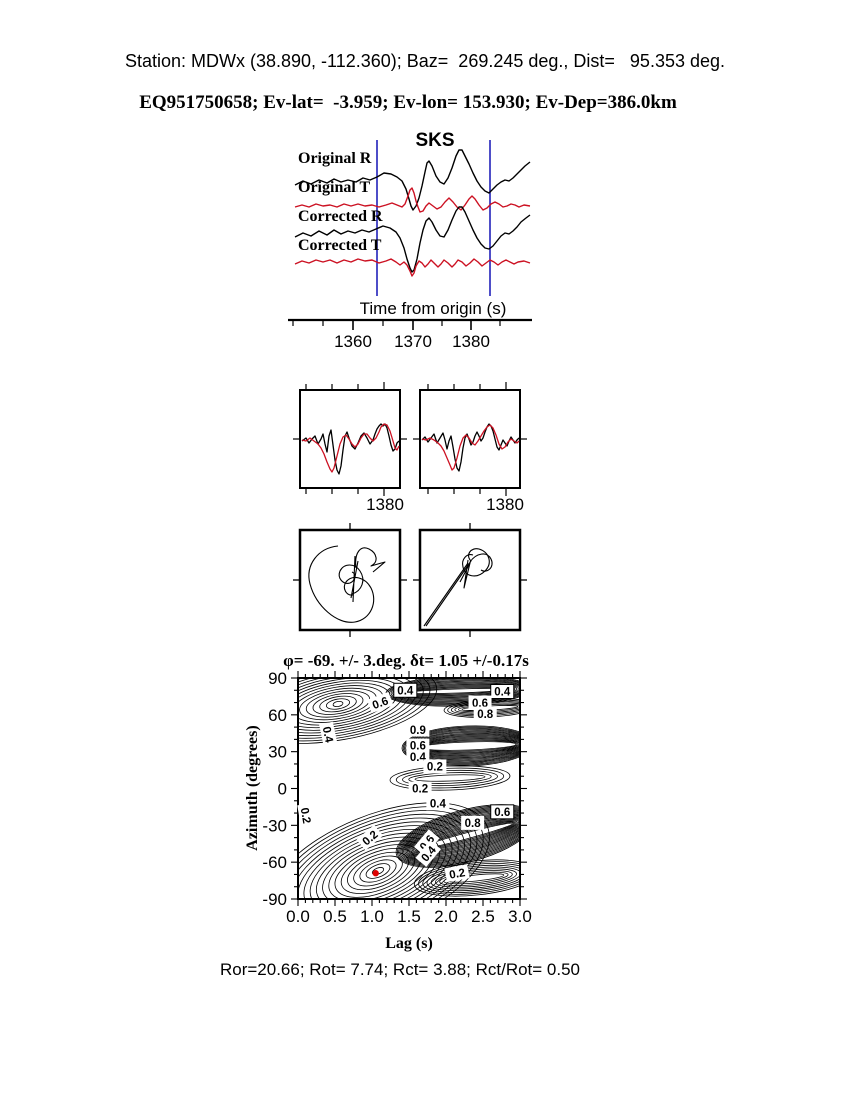 This screenshot has width=850, height=1100. I want to click on trace-corrected-r, so click(412, 239).